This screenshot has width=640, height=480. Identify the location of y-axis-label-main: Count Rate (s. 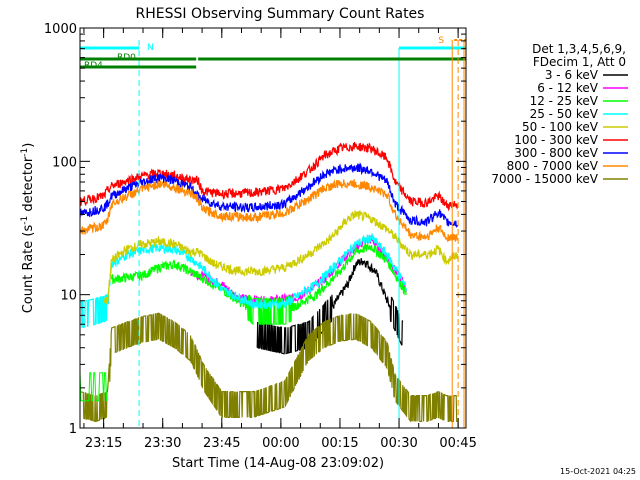
(28, 269).